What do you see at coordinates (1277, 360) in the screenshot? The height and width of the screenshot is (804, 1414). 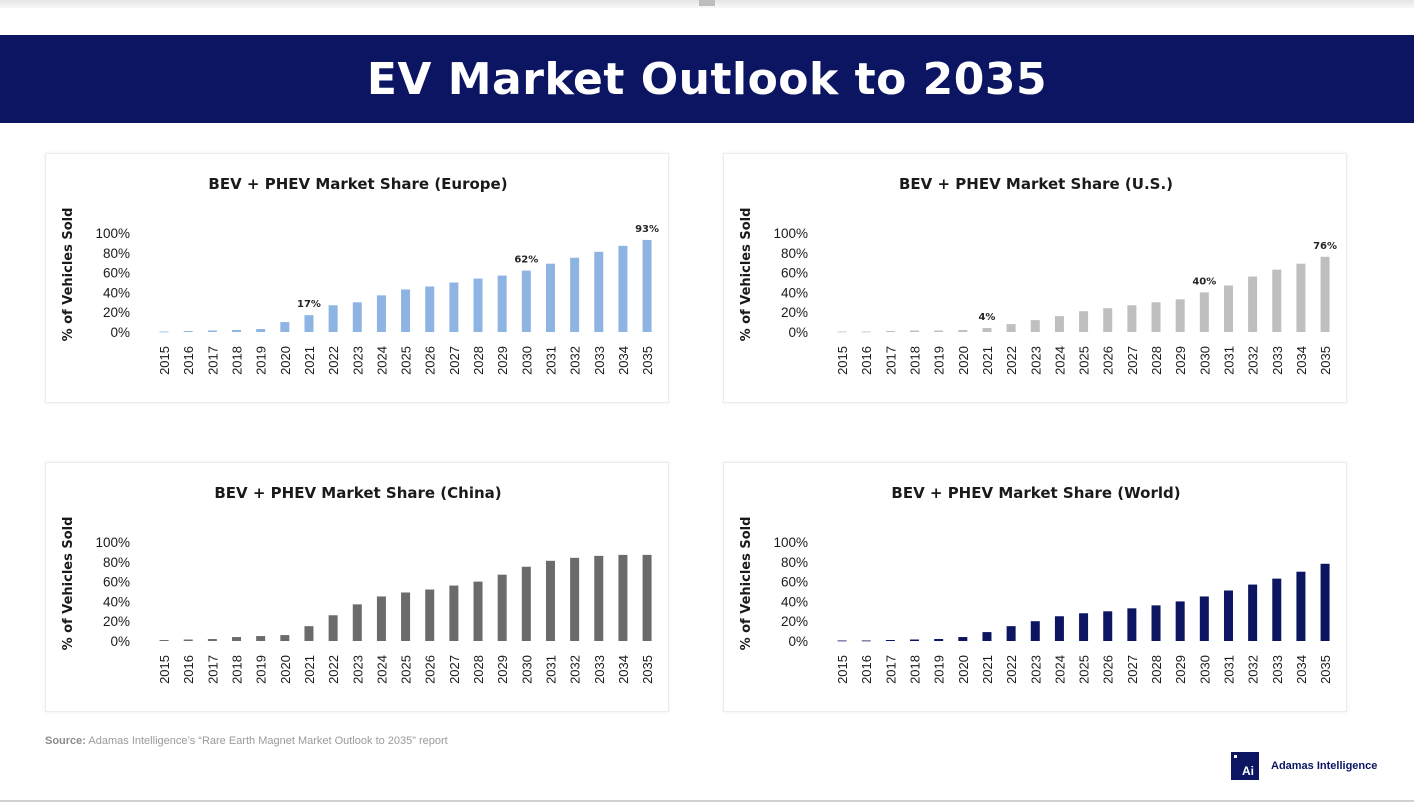 I see `x-tick-label: 2033` at bounding box center [1277, 360].